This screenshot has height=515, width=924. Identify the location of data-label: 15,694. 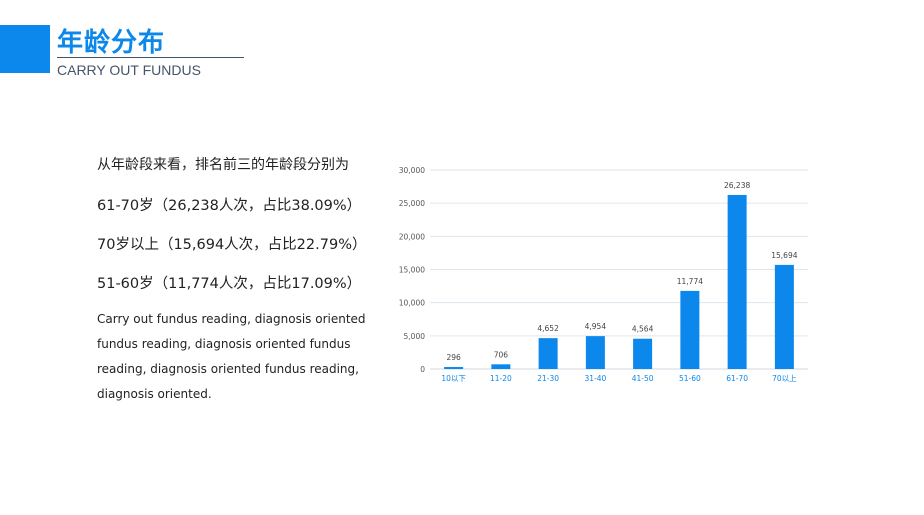
(784, 255).